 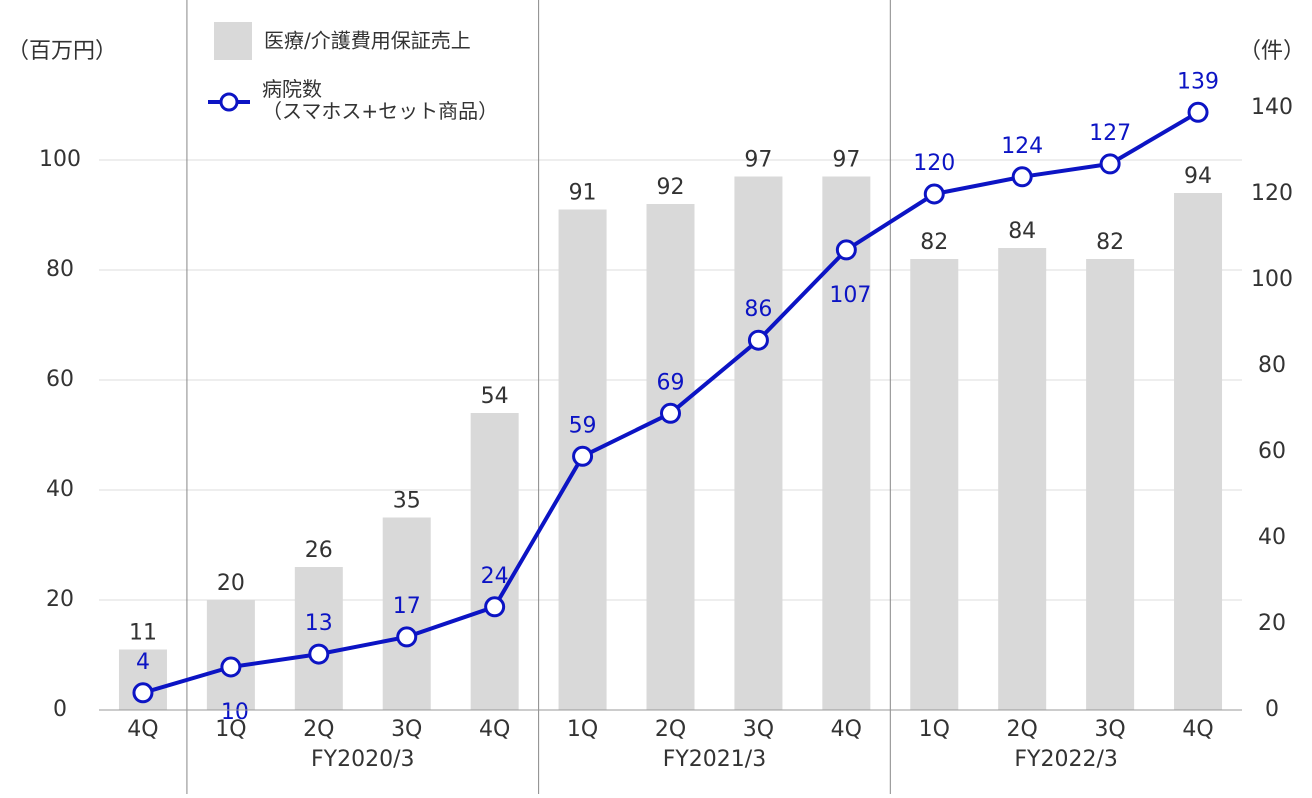 What do you see at coordinates (850, 295) in the screenshot?
I see `line-value-label: 107` at bounding box center [850, 295].